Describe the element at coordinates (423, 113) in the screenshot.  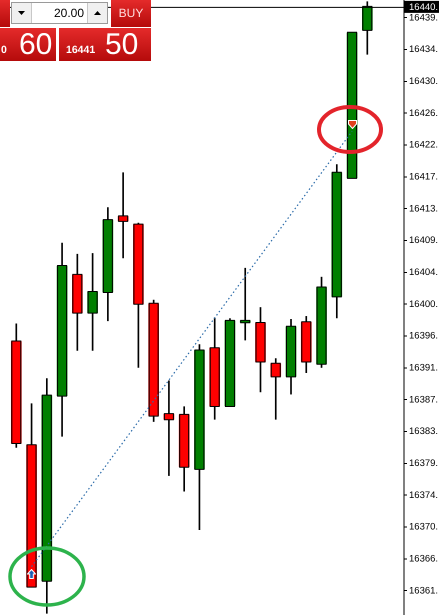
I see `y-tick-label: 16426.` at that location.